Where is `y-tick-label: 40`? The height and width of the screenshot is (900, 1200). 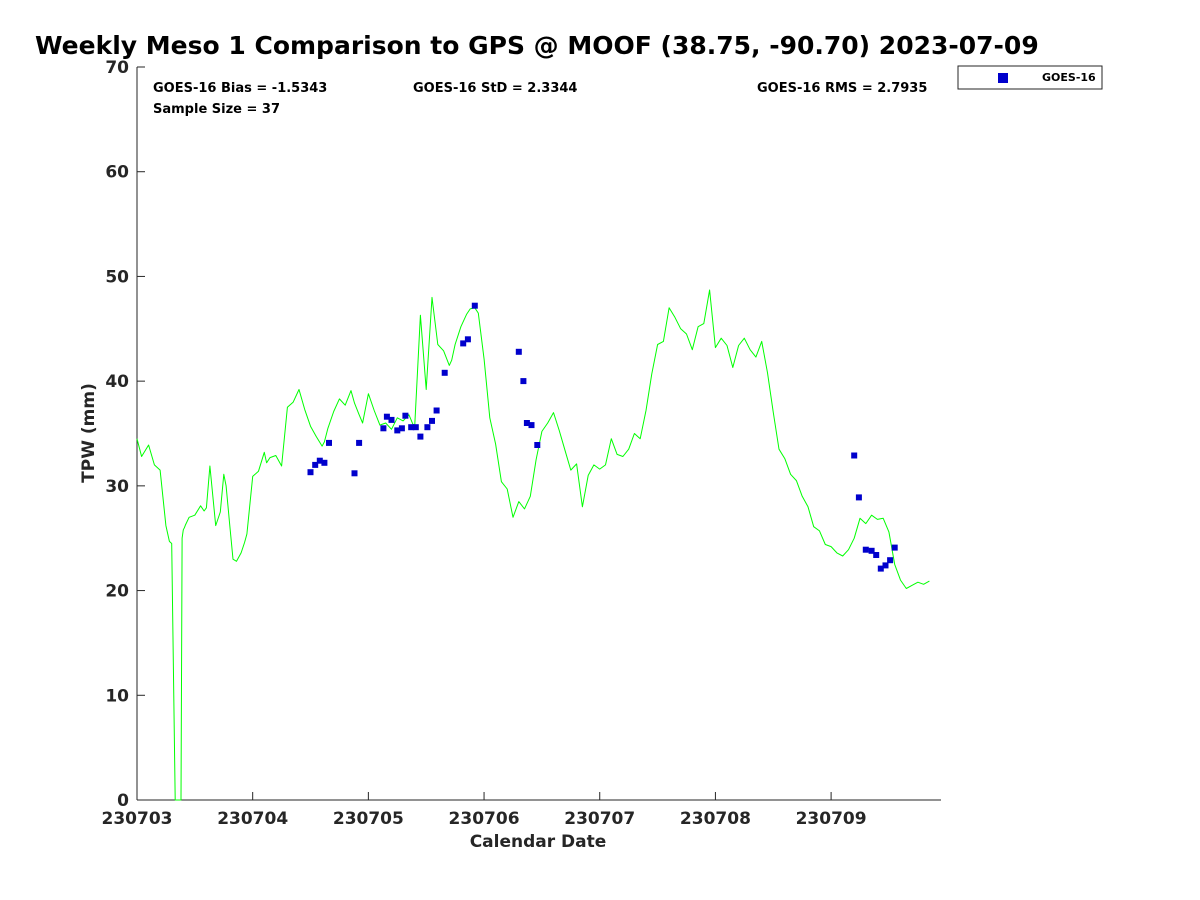
y-tick-label: 40 is located at coordinates (117, 382).